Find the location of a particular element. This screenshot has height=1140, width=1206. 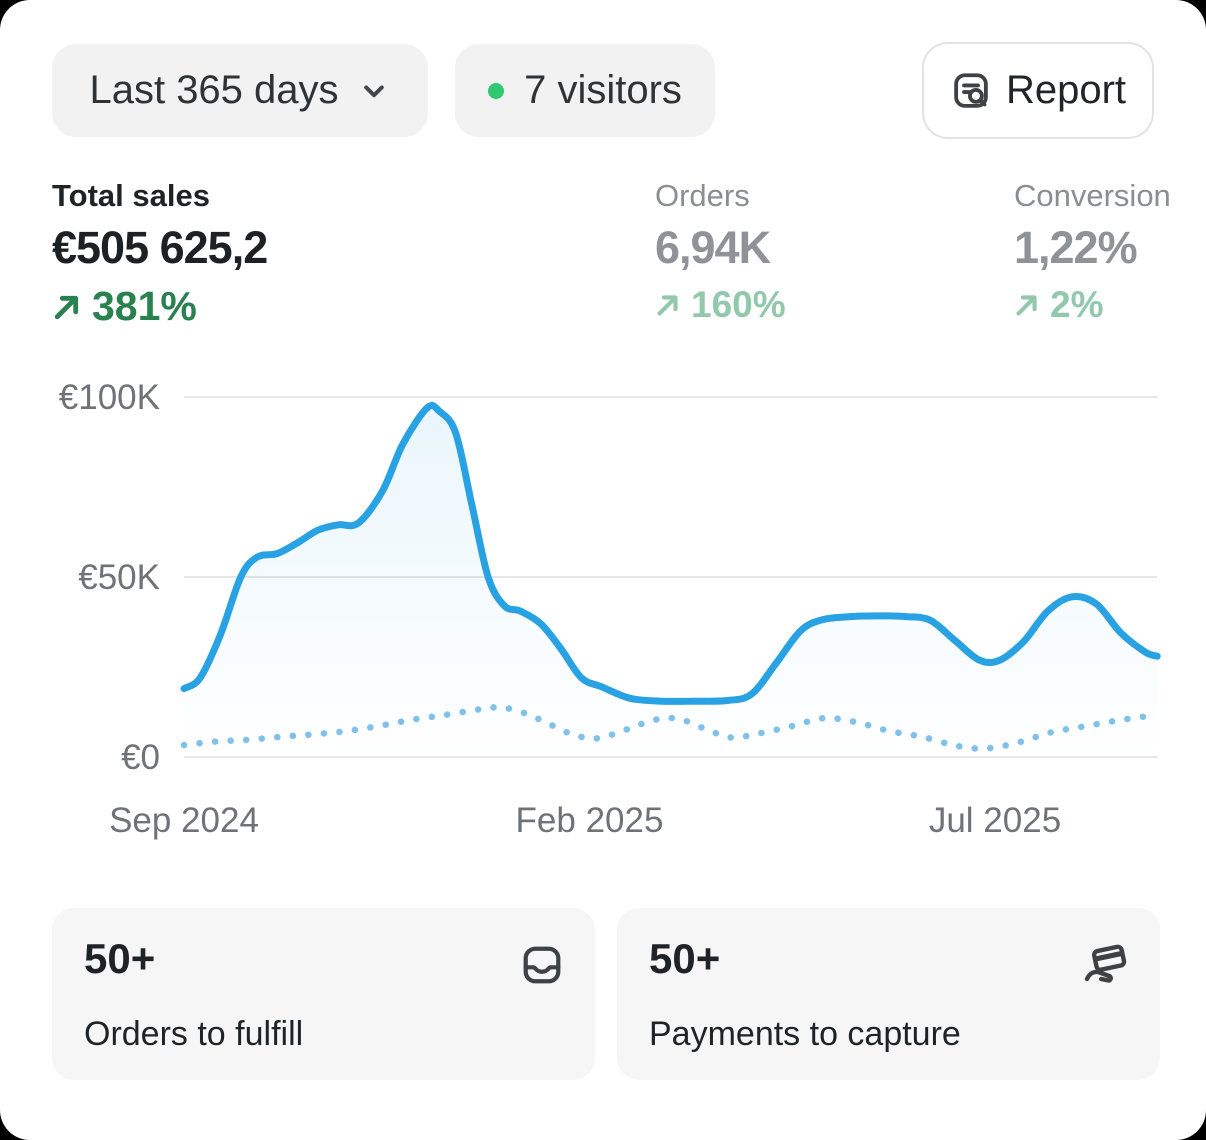

metric-value: 1,22% is located at coordinates (1076, 247).